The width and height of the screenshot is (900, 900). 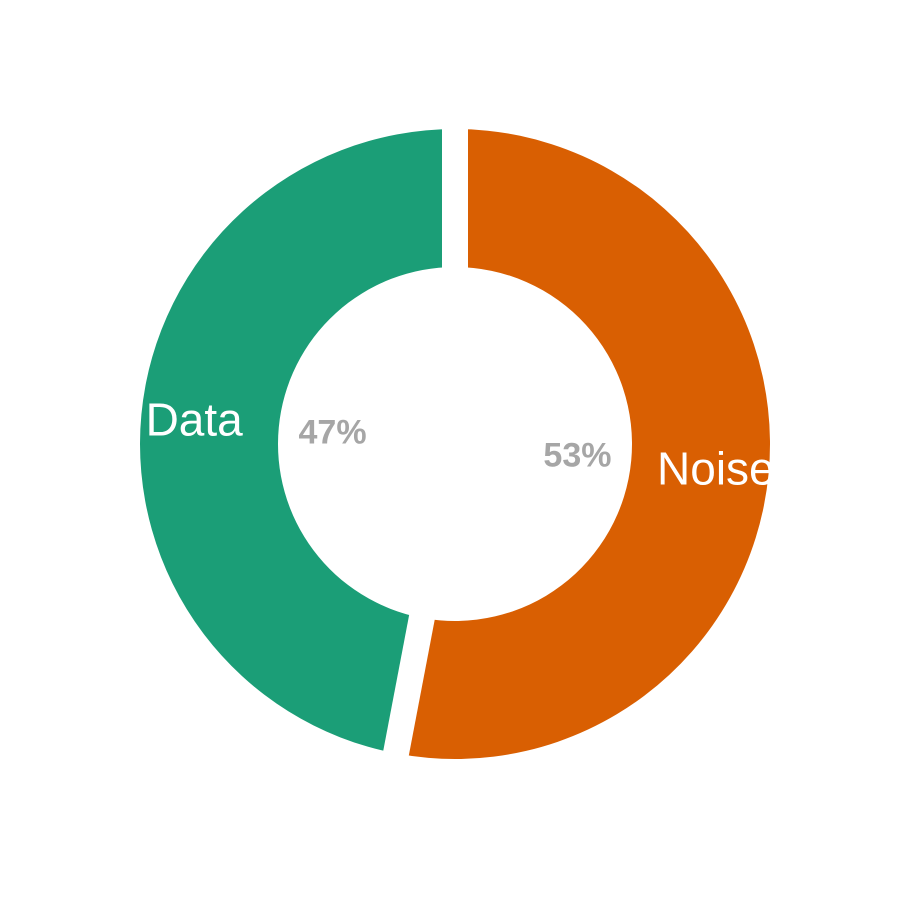 I want to click on labels-layer: Data 47% Noise 53%, so click(x=460, y=443).